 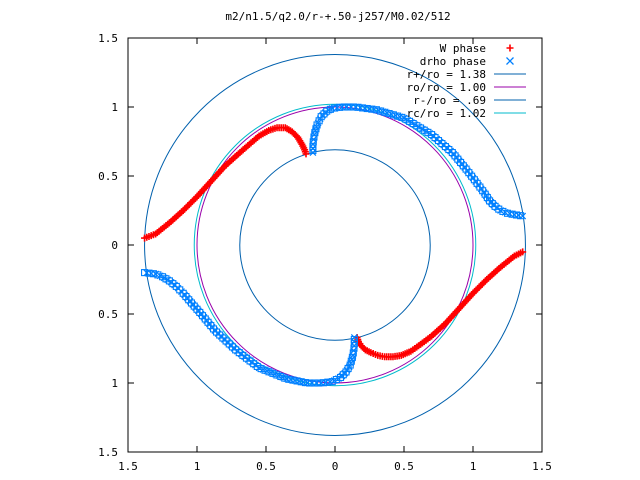 I want to click on legend-label: W phase, so click(x=463, y=48).